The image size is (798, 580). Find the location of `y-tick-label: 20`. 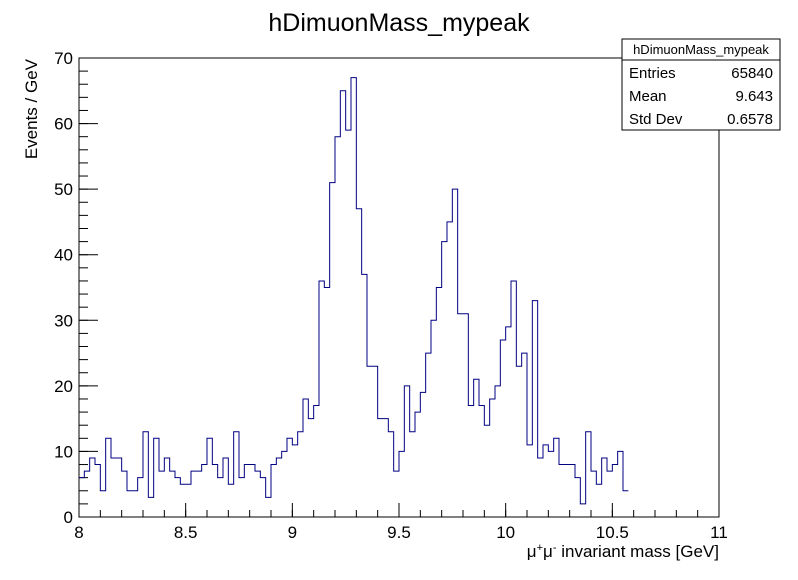

y-tick-label: 20 is located at coordinates (63, 386).